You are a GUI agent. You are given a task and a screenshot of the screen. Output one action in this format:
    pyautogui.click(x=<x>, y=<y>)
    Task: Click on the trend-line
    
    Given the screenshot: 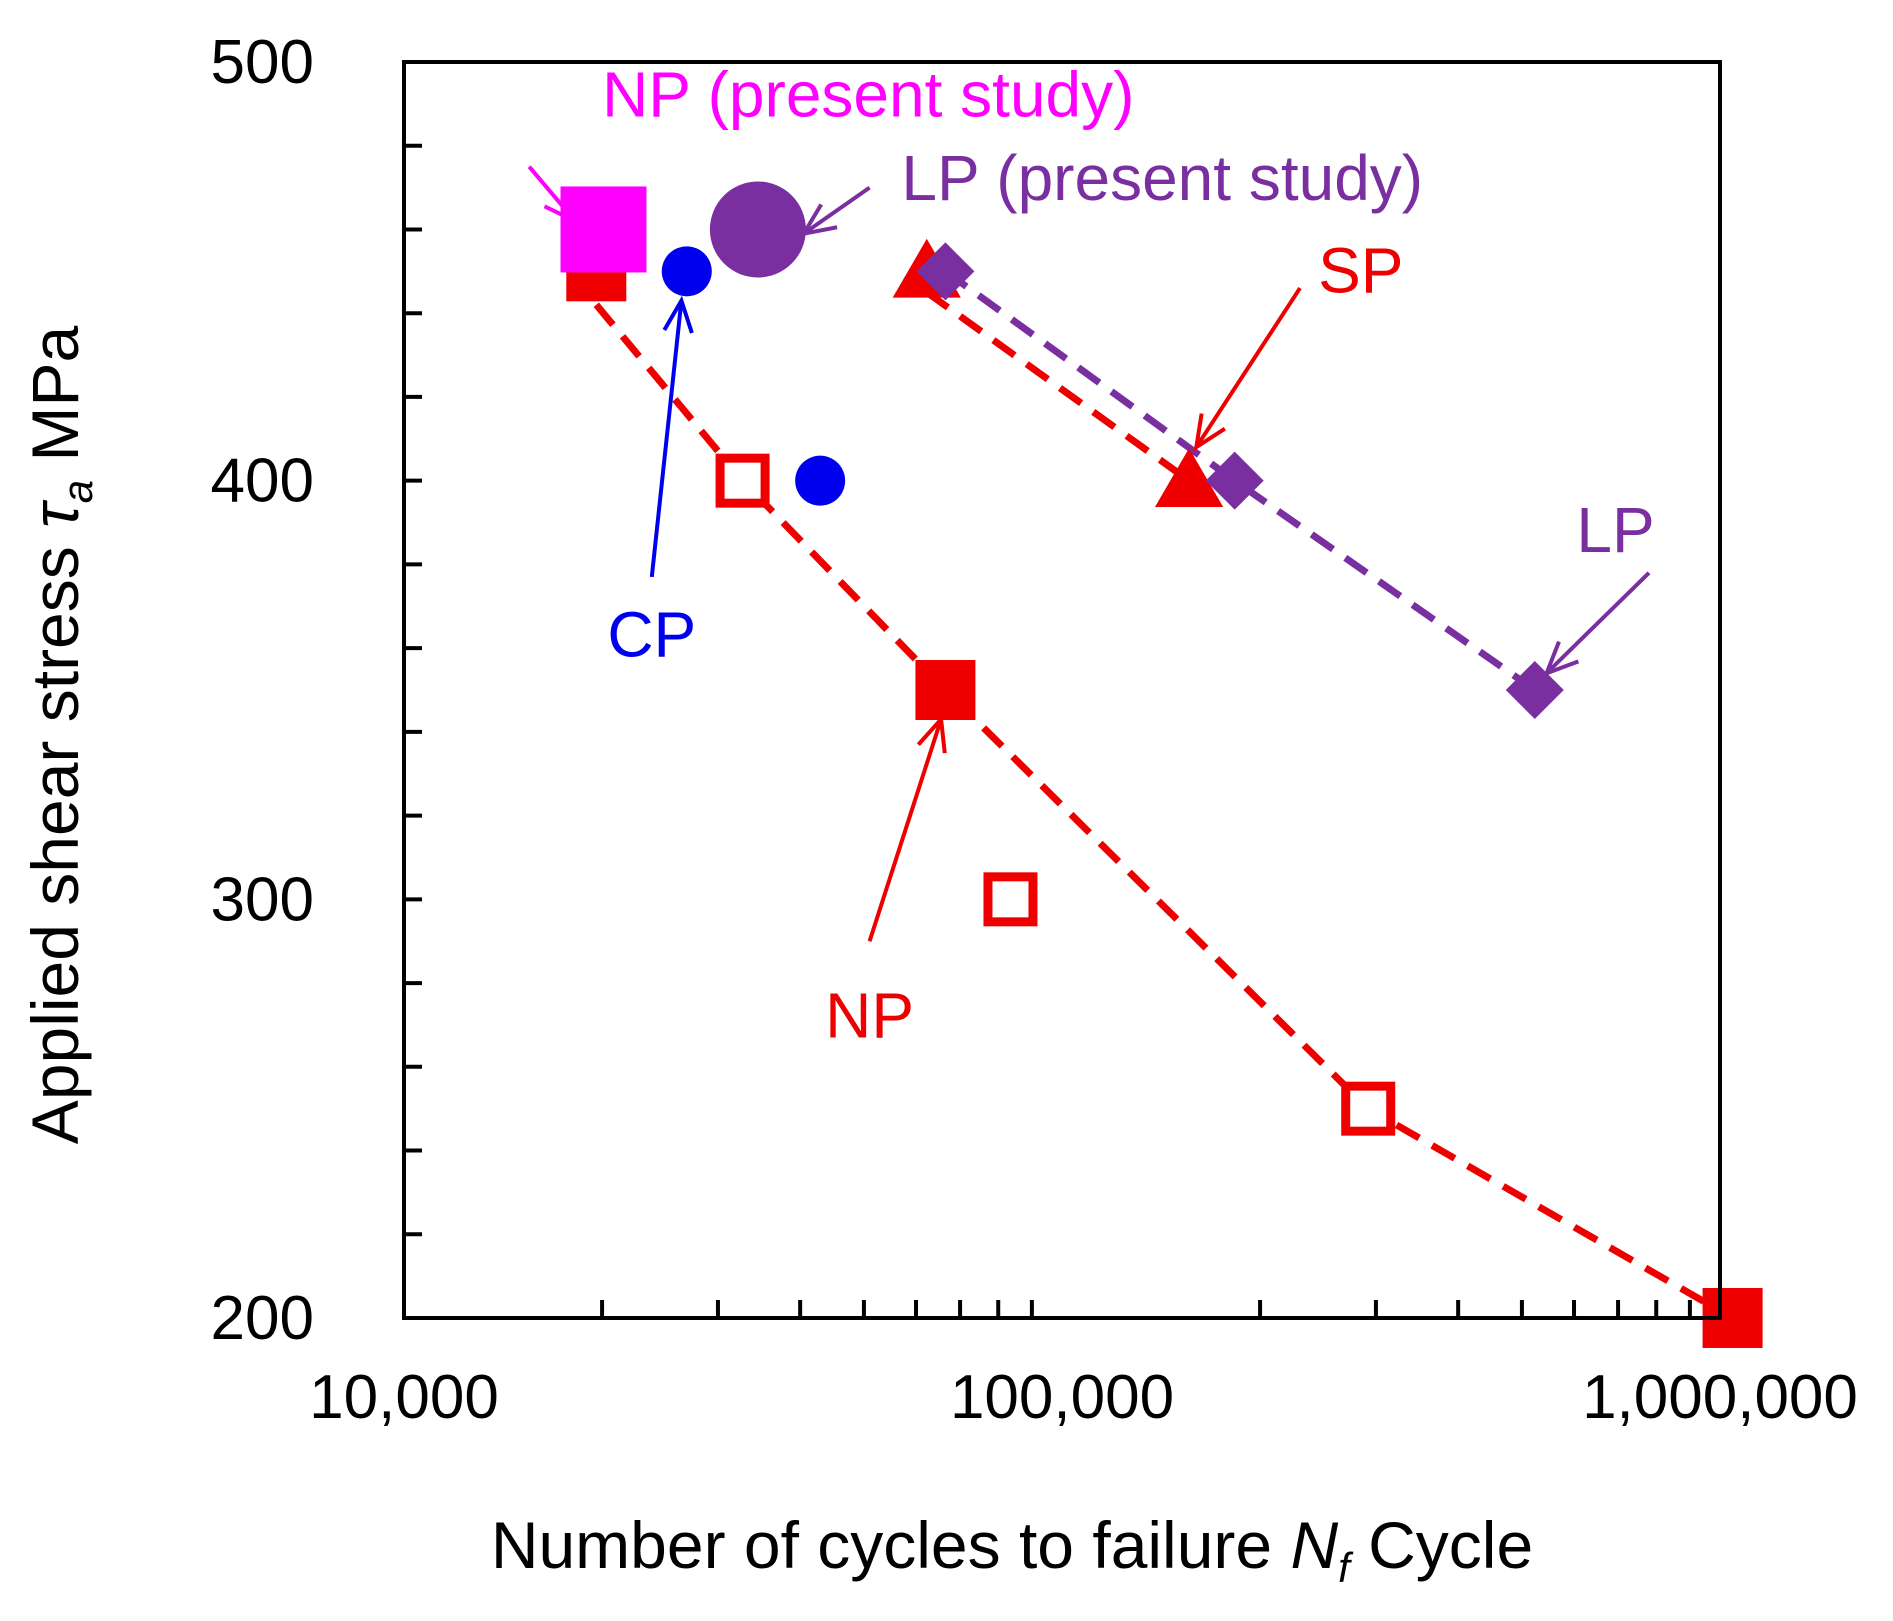 What is the action you would take?
    pyautogui.click(x=1058, y=386)
    